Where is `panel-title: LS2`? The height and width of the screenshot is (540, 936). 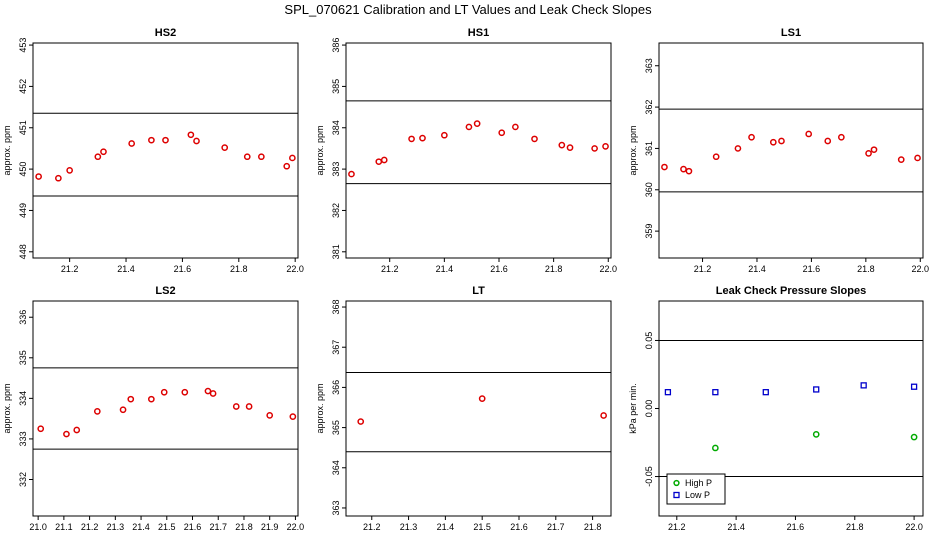
panel-title: LS2 is located at coordinates (165, 291).